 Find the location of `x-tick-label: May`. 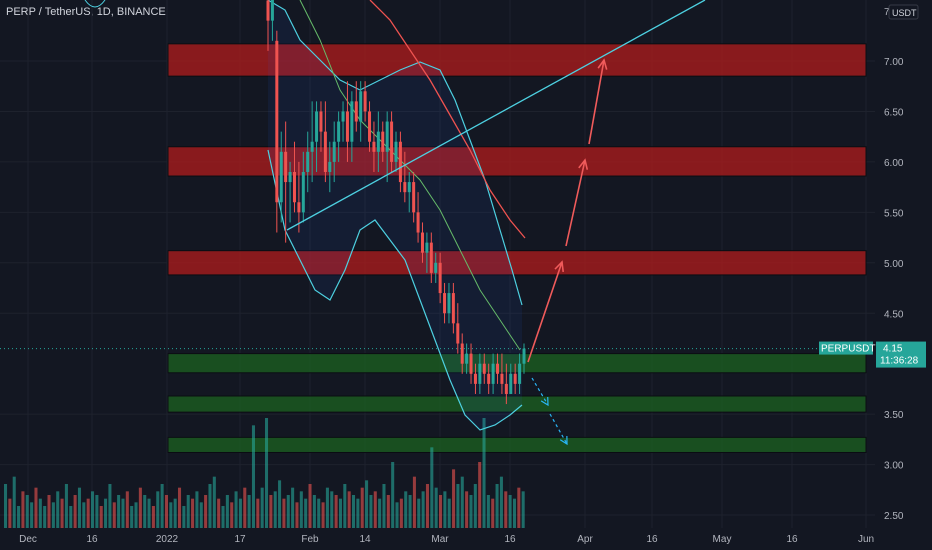

x-tick-label: May is located at coordinates (722, 539).